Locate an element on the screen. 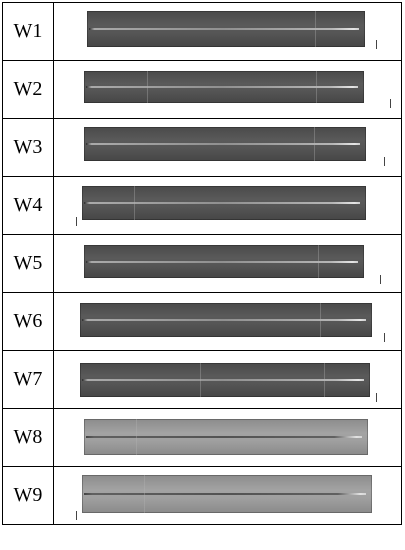 This screenshot has width=405, height=550. specimen-label: W5 is located at coordinates (28, 263).